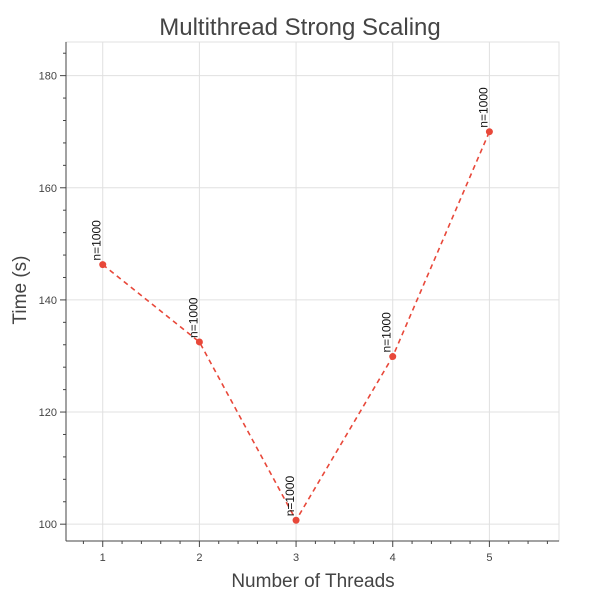 This screenshot has height=600, width=600. I want to click on x-tick-label: 3, so click(296, 558).